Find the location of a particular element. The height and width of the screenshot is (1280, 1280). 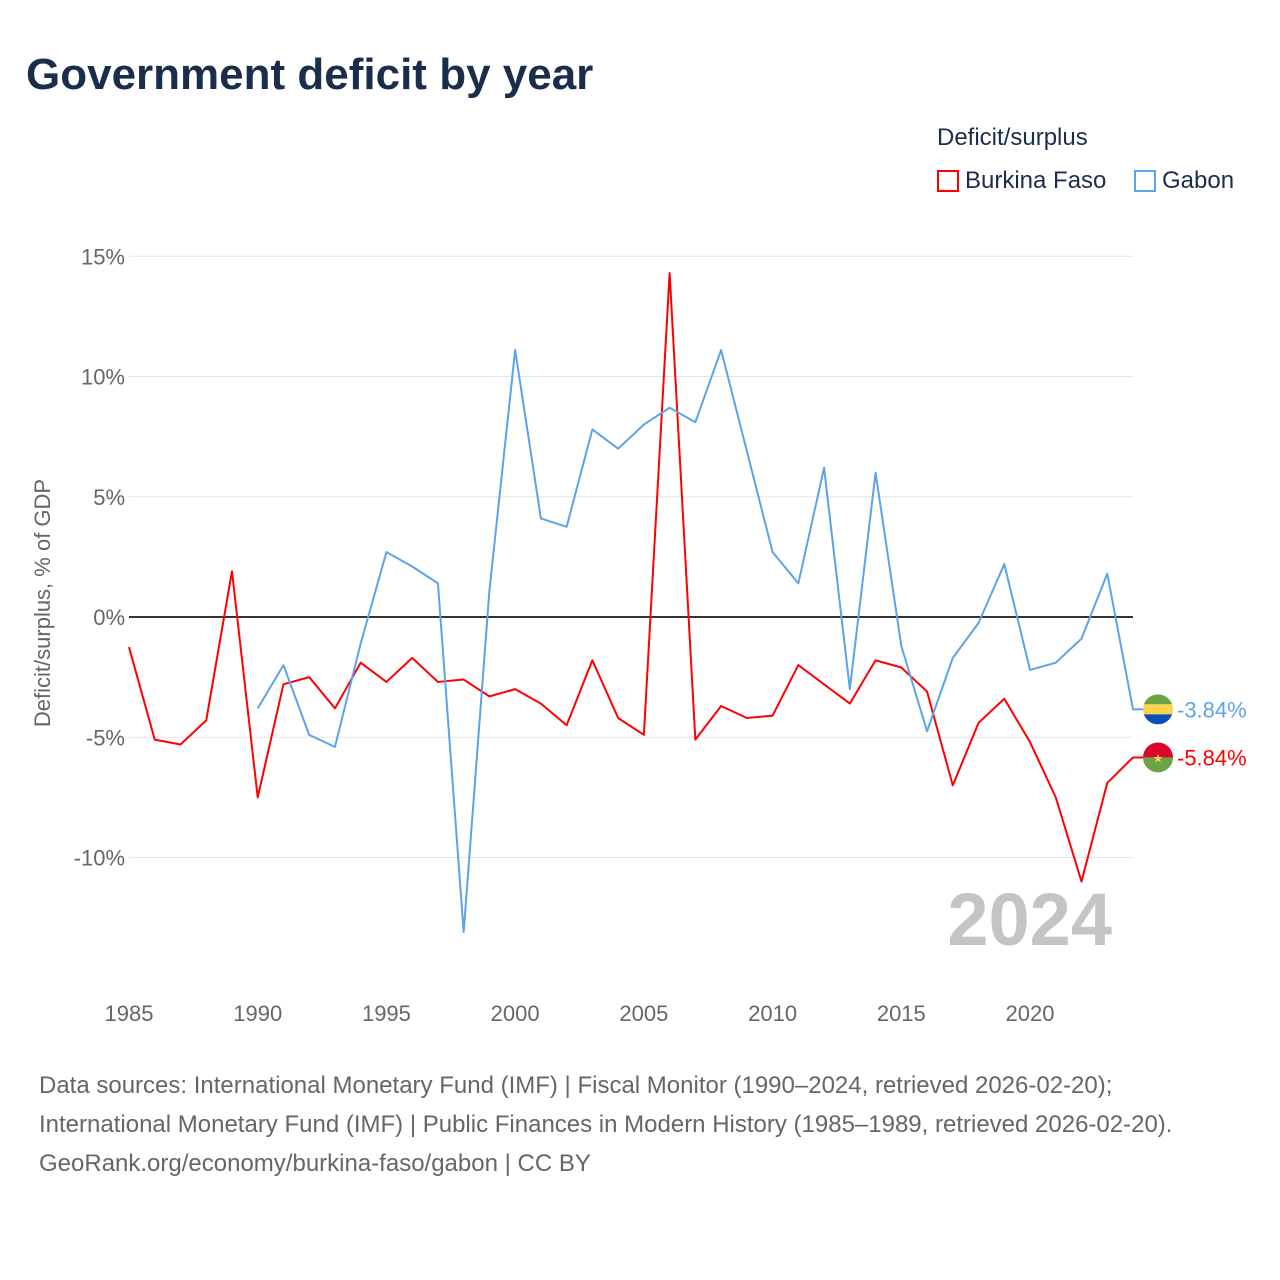

x-tick-label: 2010 is located at coordinates (772, 1013).